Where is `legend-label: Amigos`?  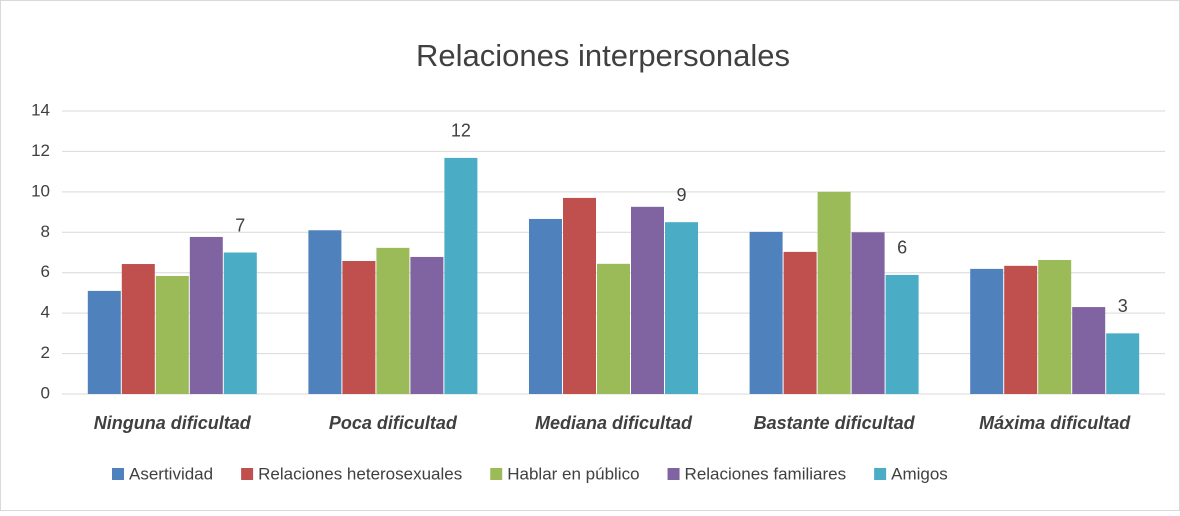 legend-label: Amigos is located at coordinates (919, 473).